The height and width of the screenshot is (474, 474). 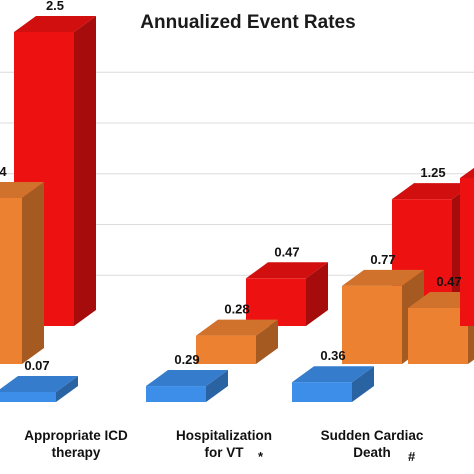 What do you see at coordinates (55, 6) in the screenshot?
I see `data-label: 2.5` at bounding box center [55, 6].